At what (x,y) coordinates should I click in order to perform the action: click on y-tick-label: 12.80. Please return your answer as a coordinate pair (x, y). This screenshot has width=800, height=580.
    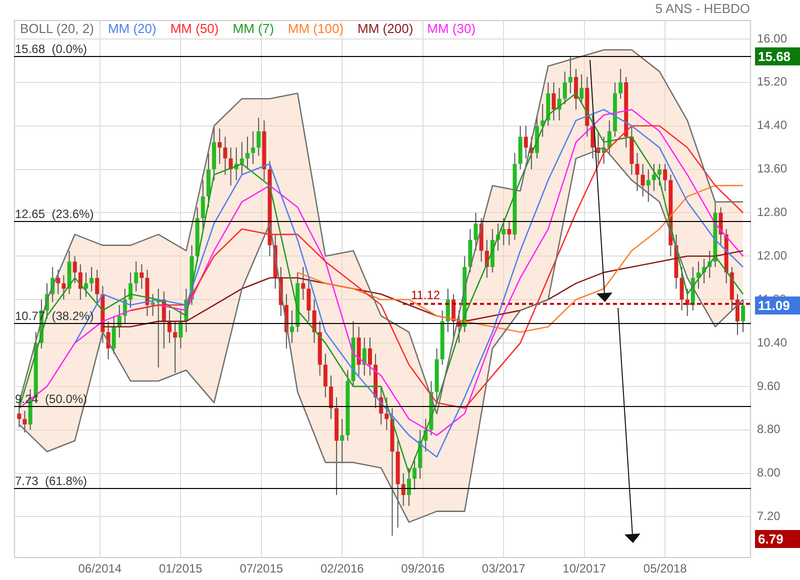
    Looking at the image, I should click on (772, 212).